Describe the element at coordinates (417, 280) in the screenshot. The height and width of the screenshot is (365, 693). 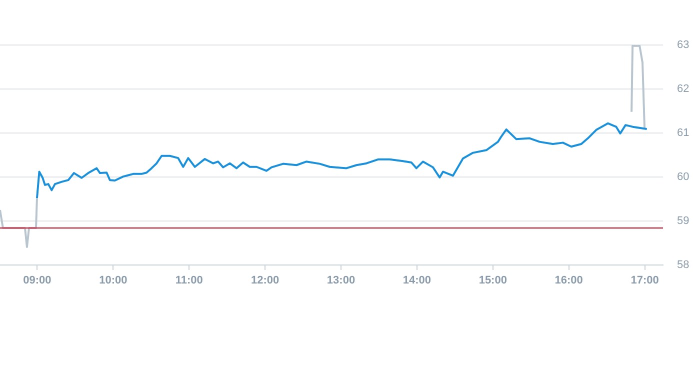
I see `x-tick-label: 14:00` at that location.